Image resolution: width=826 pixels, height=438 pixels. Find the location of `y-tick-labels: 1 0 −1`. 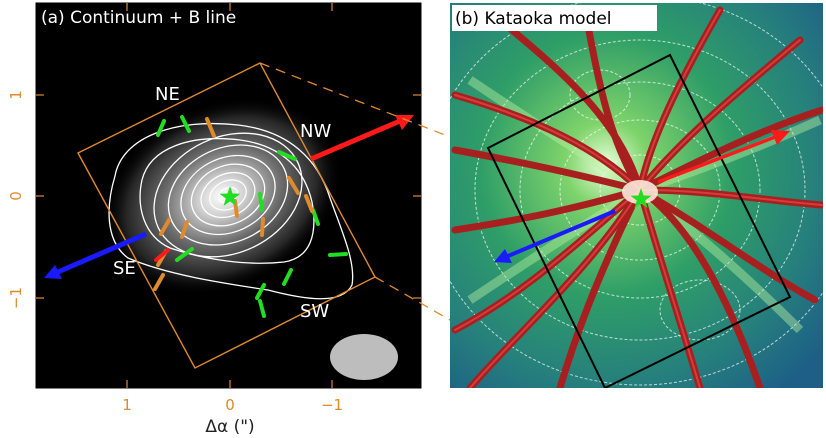

y-tick-labels: 1 0 −1 is located at coordinates (16, 199).